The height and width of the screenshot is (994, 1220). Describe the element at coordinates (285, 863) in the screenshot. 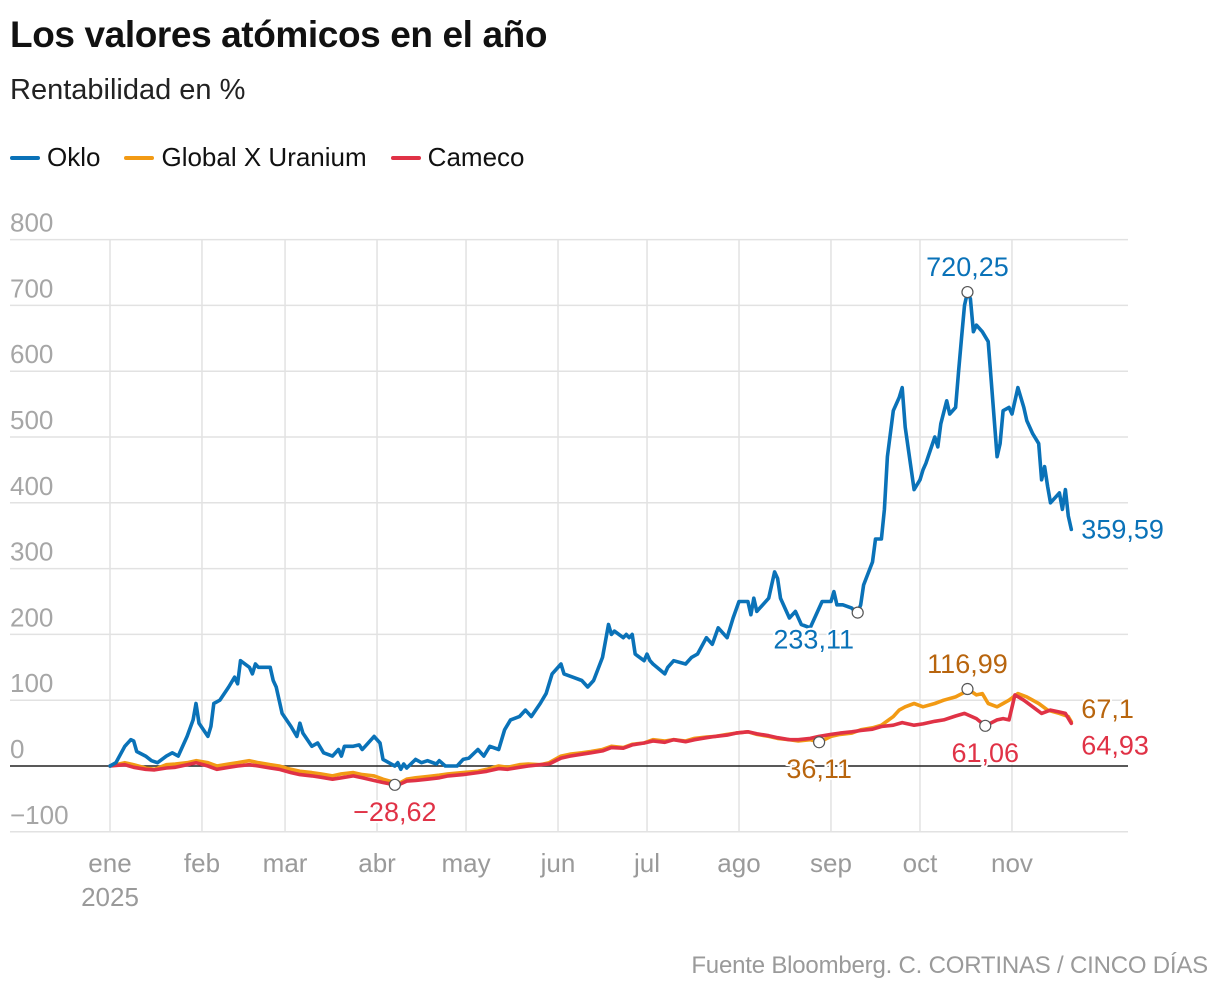

I see `x-tick-label-mar: mar` at that location.